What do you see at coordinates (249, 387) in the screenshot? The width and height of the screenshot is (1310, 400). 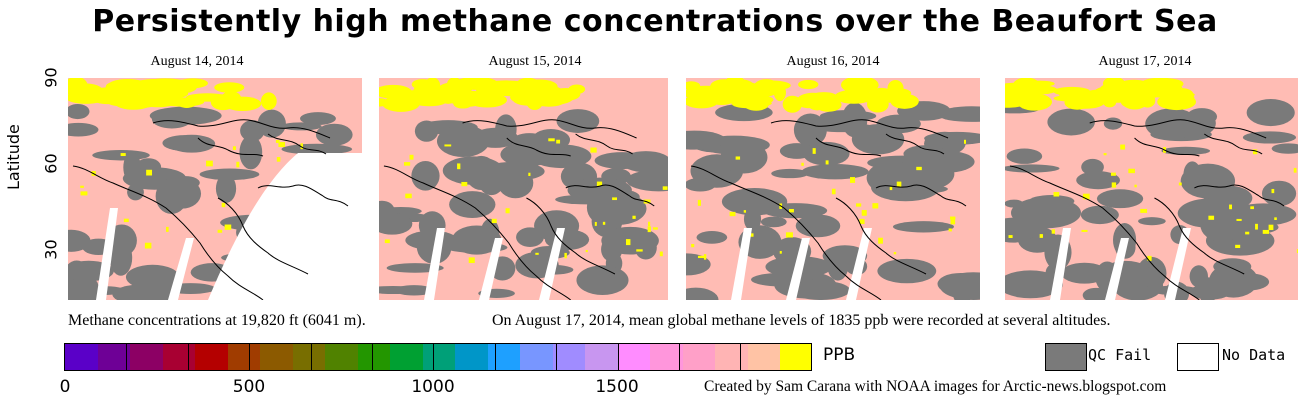 I see `scale-tick-500: 500` at bounding box center [249, 387].